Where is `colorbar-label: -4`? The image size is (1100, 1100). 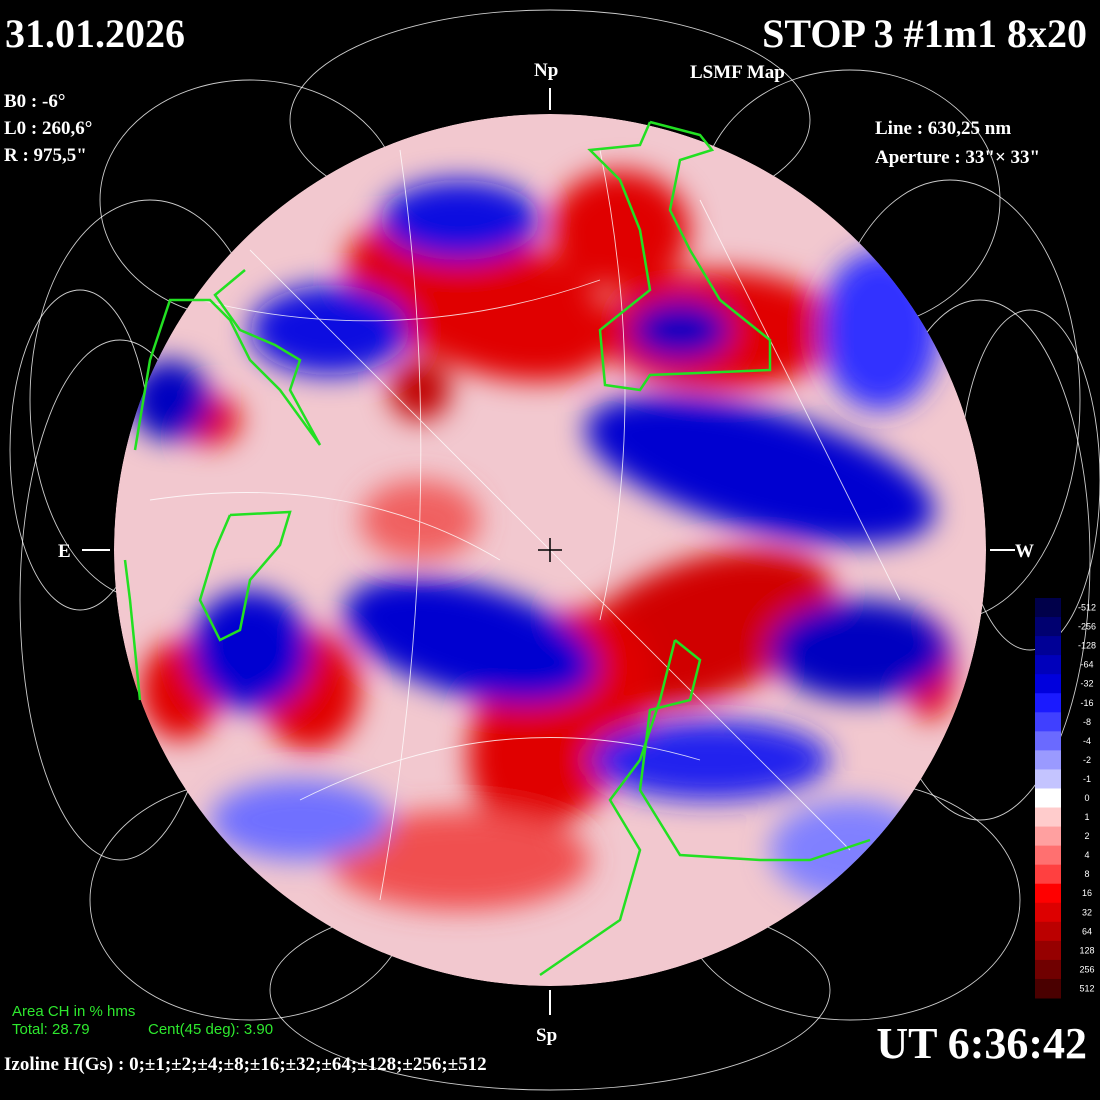
colorbar-label: -4 is located at coordinates (1087, 741).